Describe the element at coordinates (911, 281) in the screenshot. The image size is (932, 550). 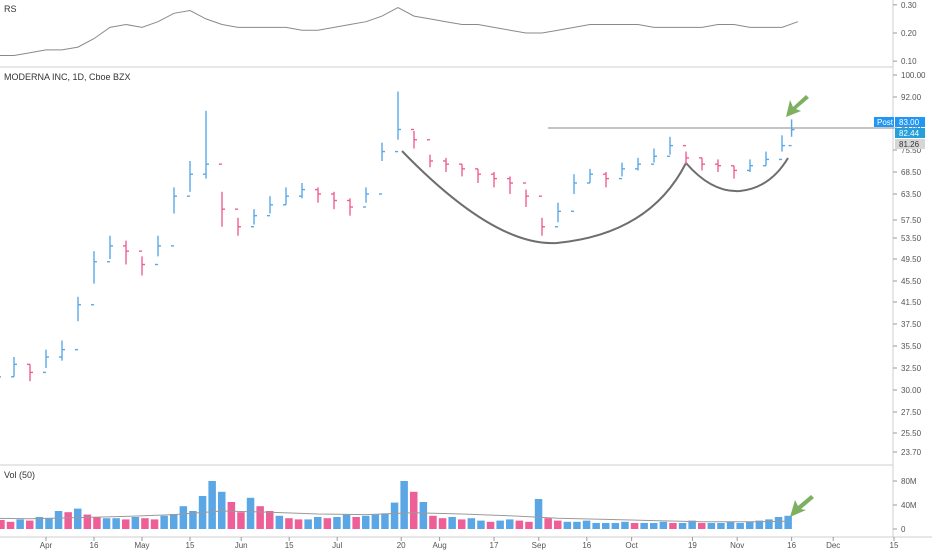
I see `price-tick-label: 45.50` at that location.